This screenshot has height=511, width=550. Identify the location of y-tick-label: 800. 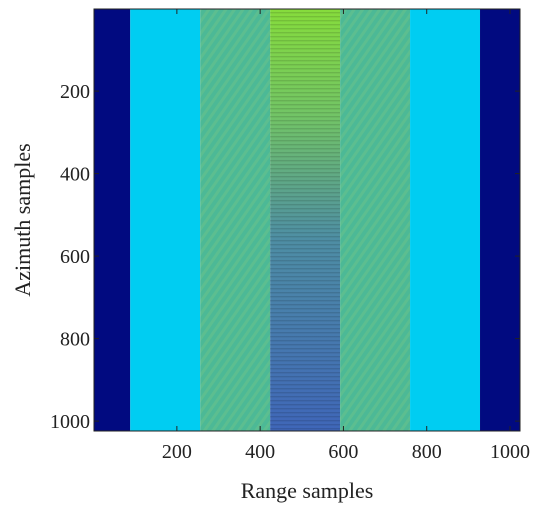
(75, 340).